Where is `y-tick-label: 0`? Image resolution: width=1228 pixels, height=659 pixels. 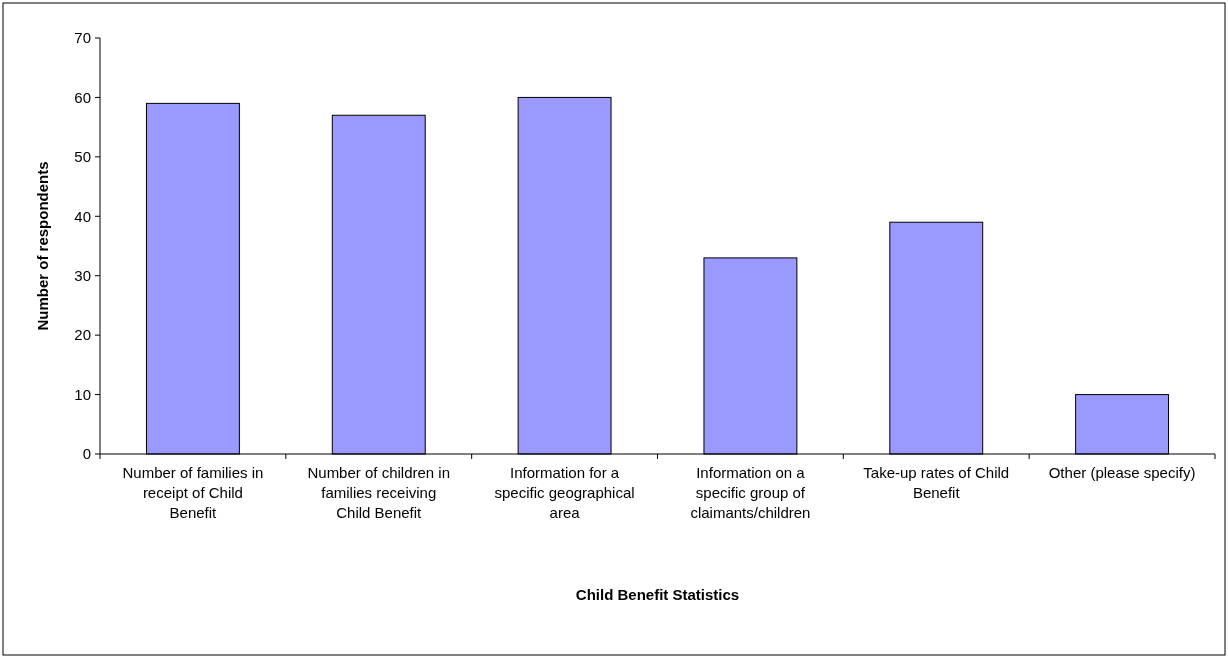
y-tick-label: 0 is located at coordinates (86, 454).